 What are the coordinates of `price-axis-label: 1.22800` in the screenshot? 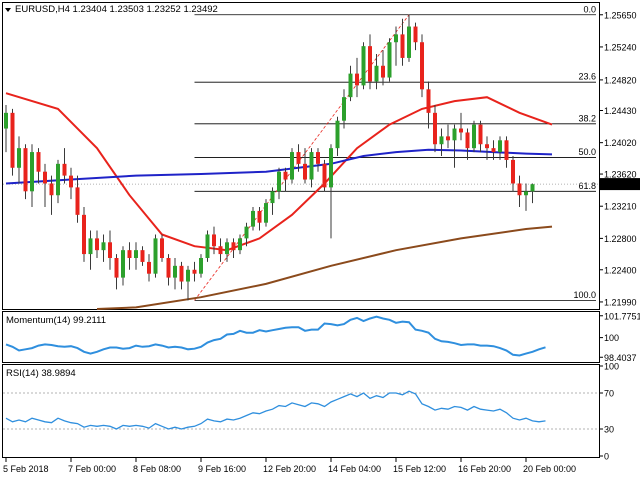 It's located at (620, 239).